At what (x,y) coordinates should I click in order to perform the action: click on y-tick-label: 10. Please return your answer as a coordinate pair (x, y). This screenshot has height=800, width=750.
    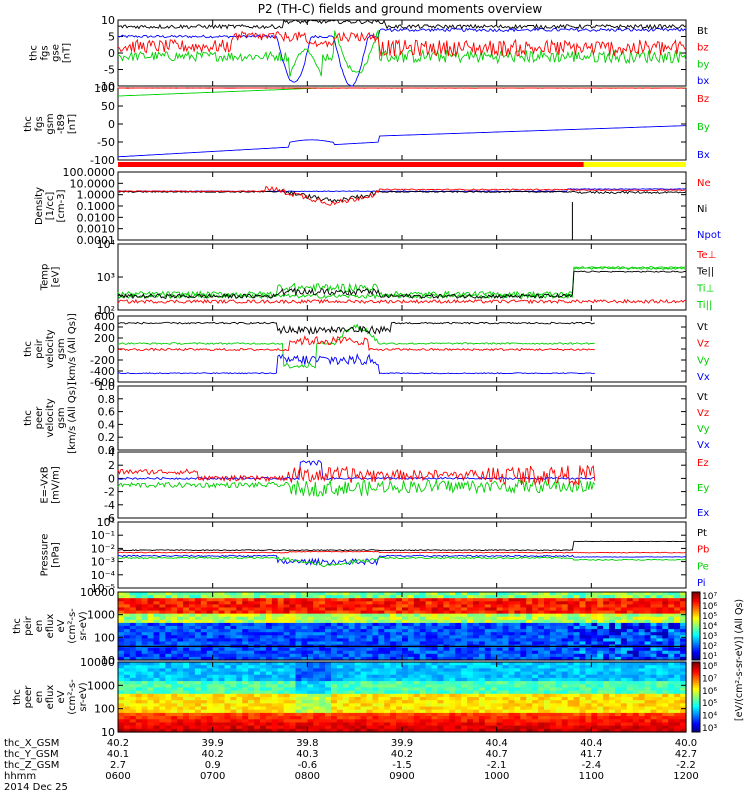
    Looking at the image, I should click on (108, 20).